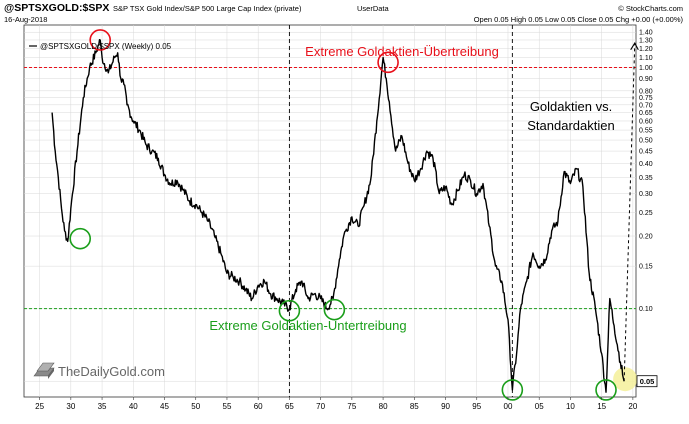 This screenshot has height=424, width=689. Describe the element at coordinates (307, 325) in the screenshot. I see `bottom-annotation: Extreme Goldaktien-Untertreibung` at that location.